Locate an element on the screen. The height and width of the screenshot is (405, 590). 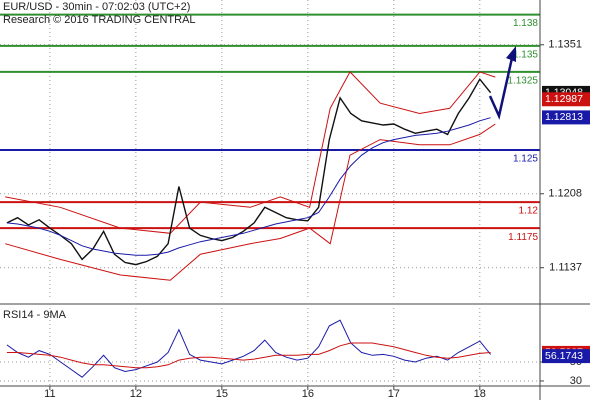
price-tag-label: 1.12813 is located at coordinates (564, 117).